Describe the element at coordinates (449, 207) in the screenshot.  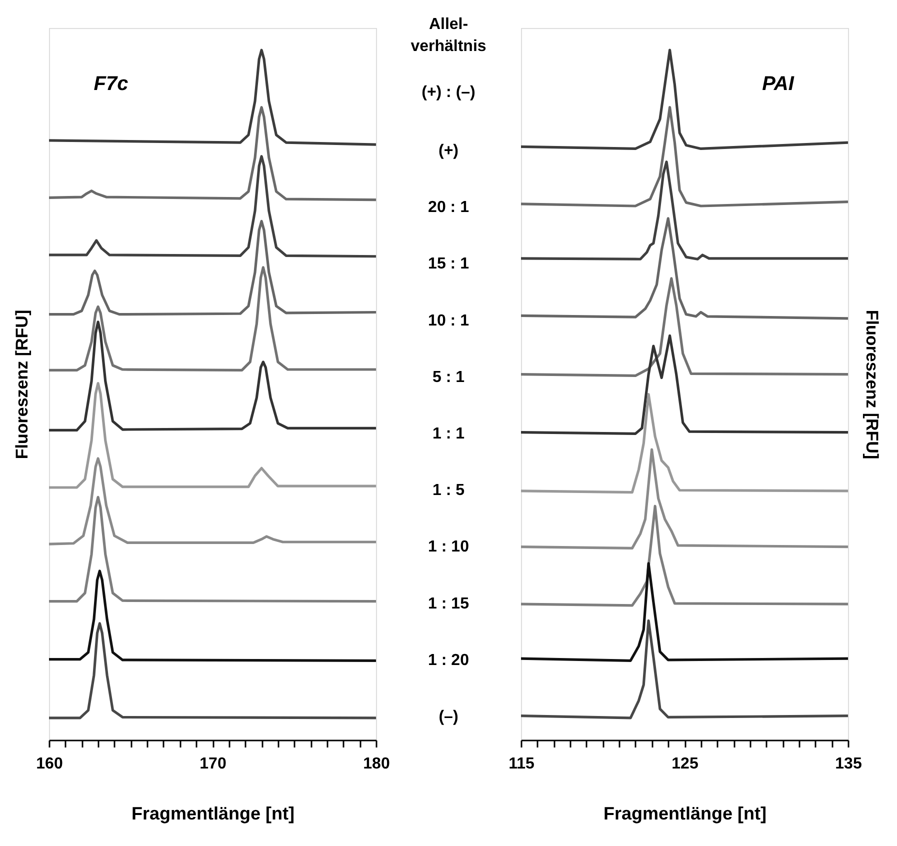
I see `text: 20 : 1` at that location.